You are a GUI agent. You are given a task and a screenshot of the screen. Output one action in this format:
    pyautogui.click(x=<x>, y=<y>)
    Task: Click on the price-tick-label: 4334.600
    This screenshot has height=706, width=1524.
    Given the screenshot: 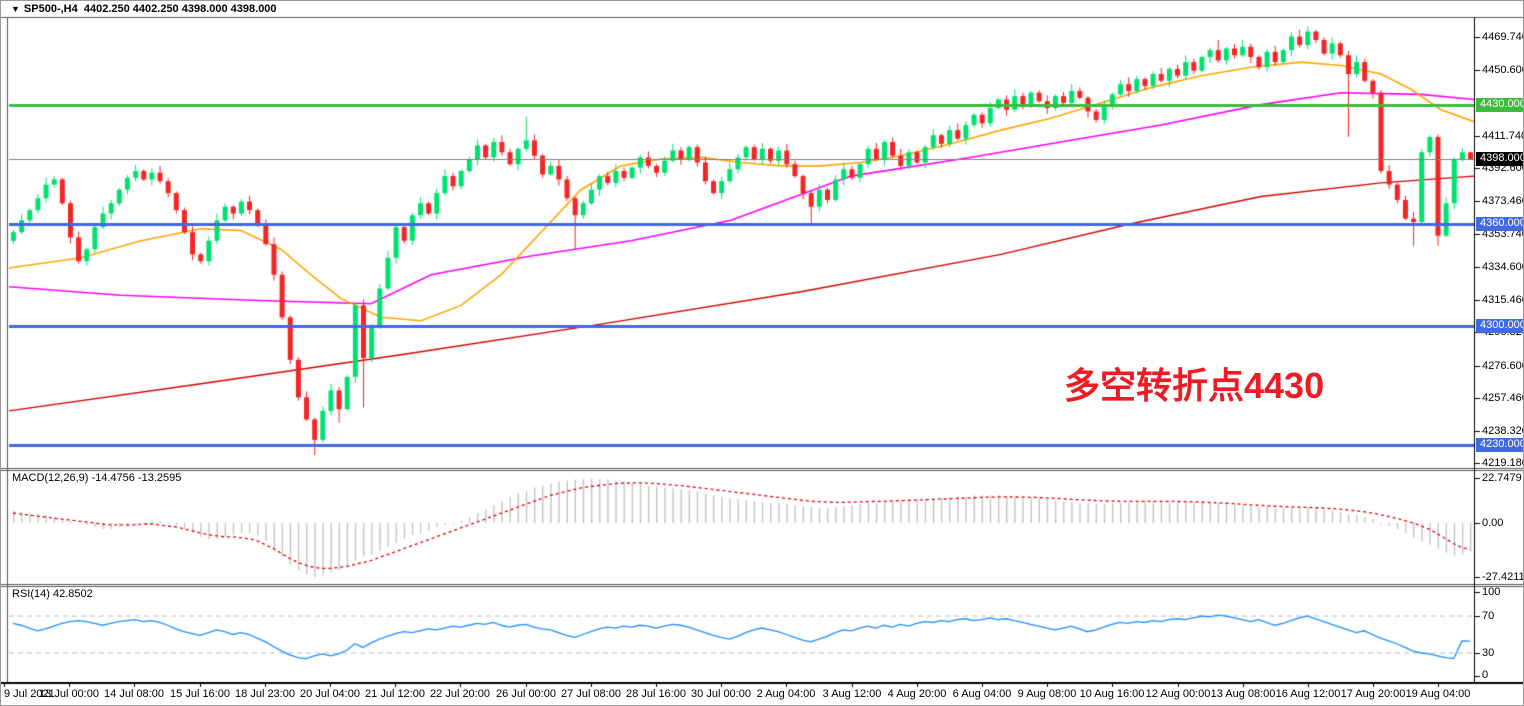 What is the action you would take?
    pyautogui.click(x=1503, y=266)
    